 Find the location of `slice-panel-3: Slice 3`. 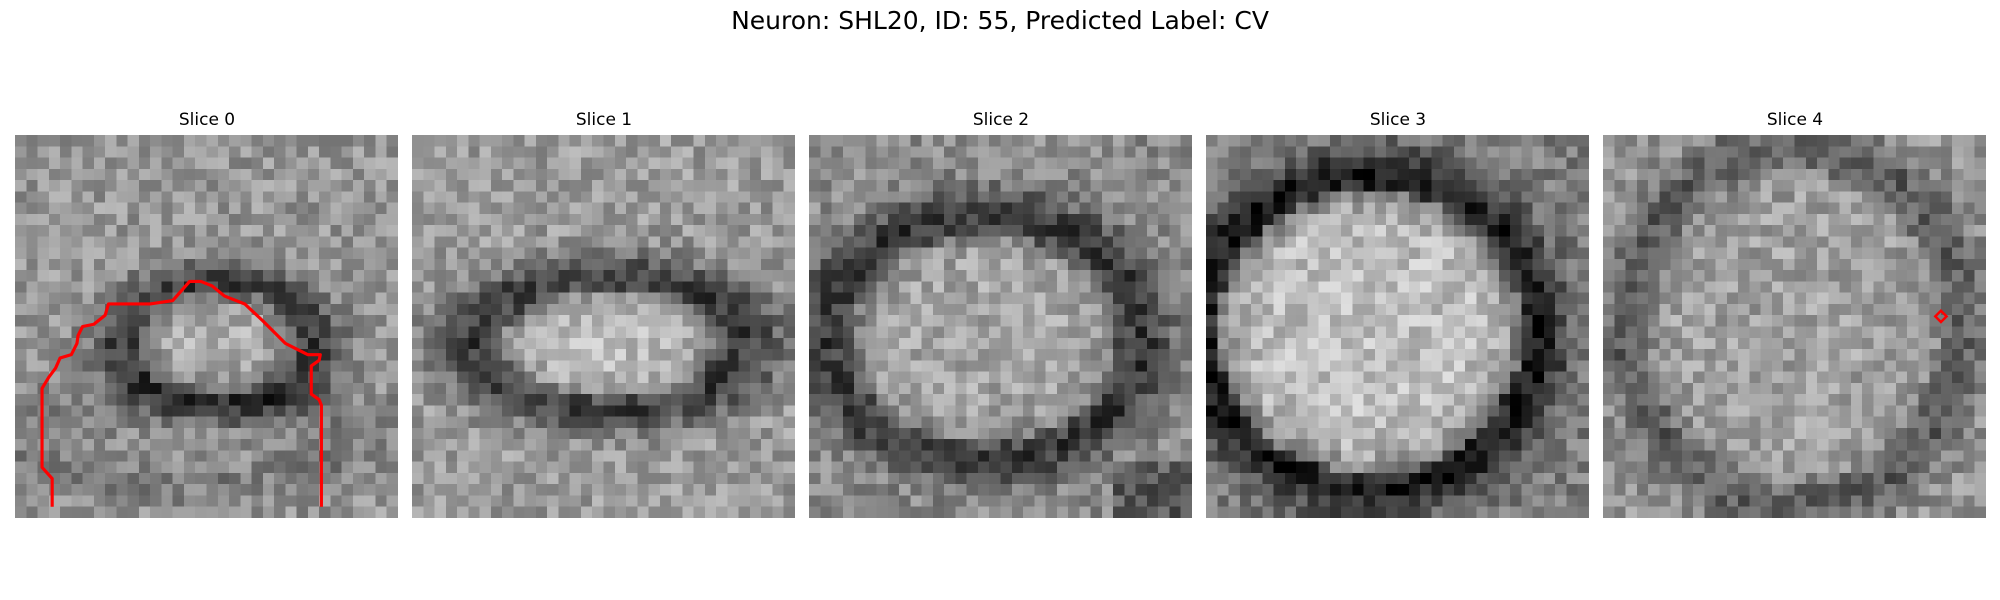

slice-panel-3: Slice 3 is located at coordinates (1398, 313).